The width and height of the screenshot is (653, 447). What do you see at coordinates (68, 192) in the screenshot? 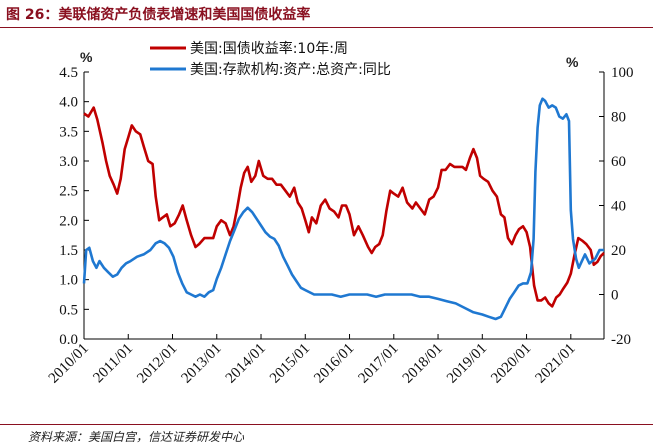
I see `left-tick-label: 2.5` at bounding box center [68, 192].